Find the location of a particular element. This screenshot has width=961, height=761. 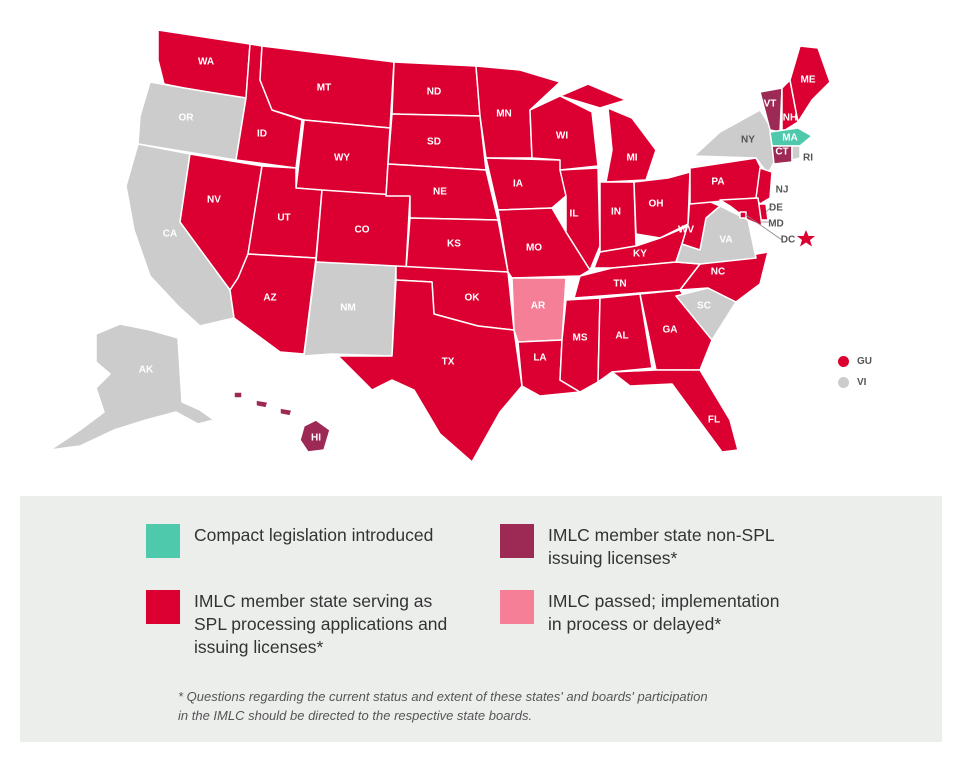

state-DC is located at coordinates (743, 215).